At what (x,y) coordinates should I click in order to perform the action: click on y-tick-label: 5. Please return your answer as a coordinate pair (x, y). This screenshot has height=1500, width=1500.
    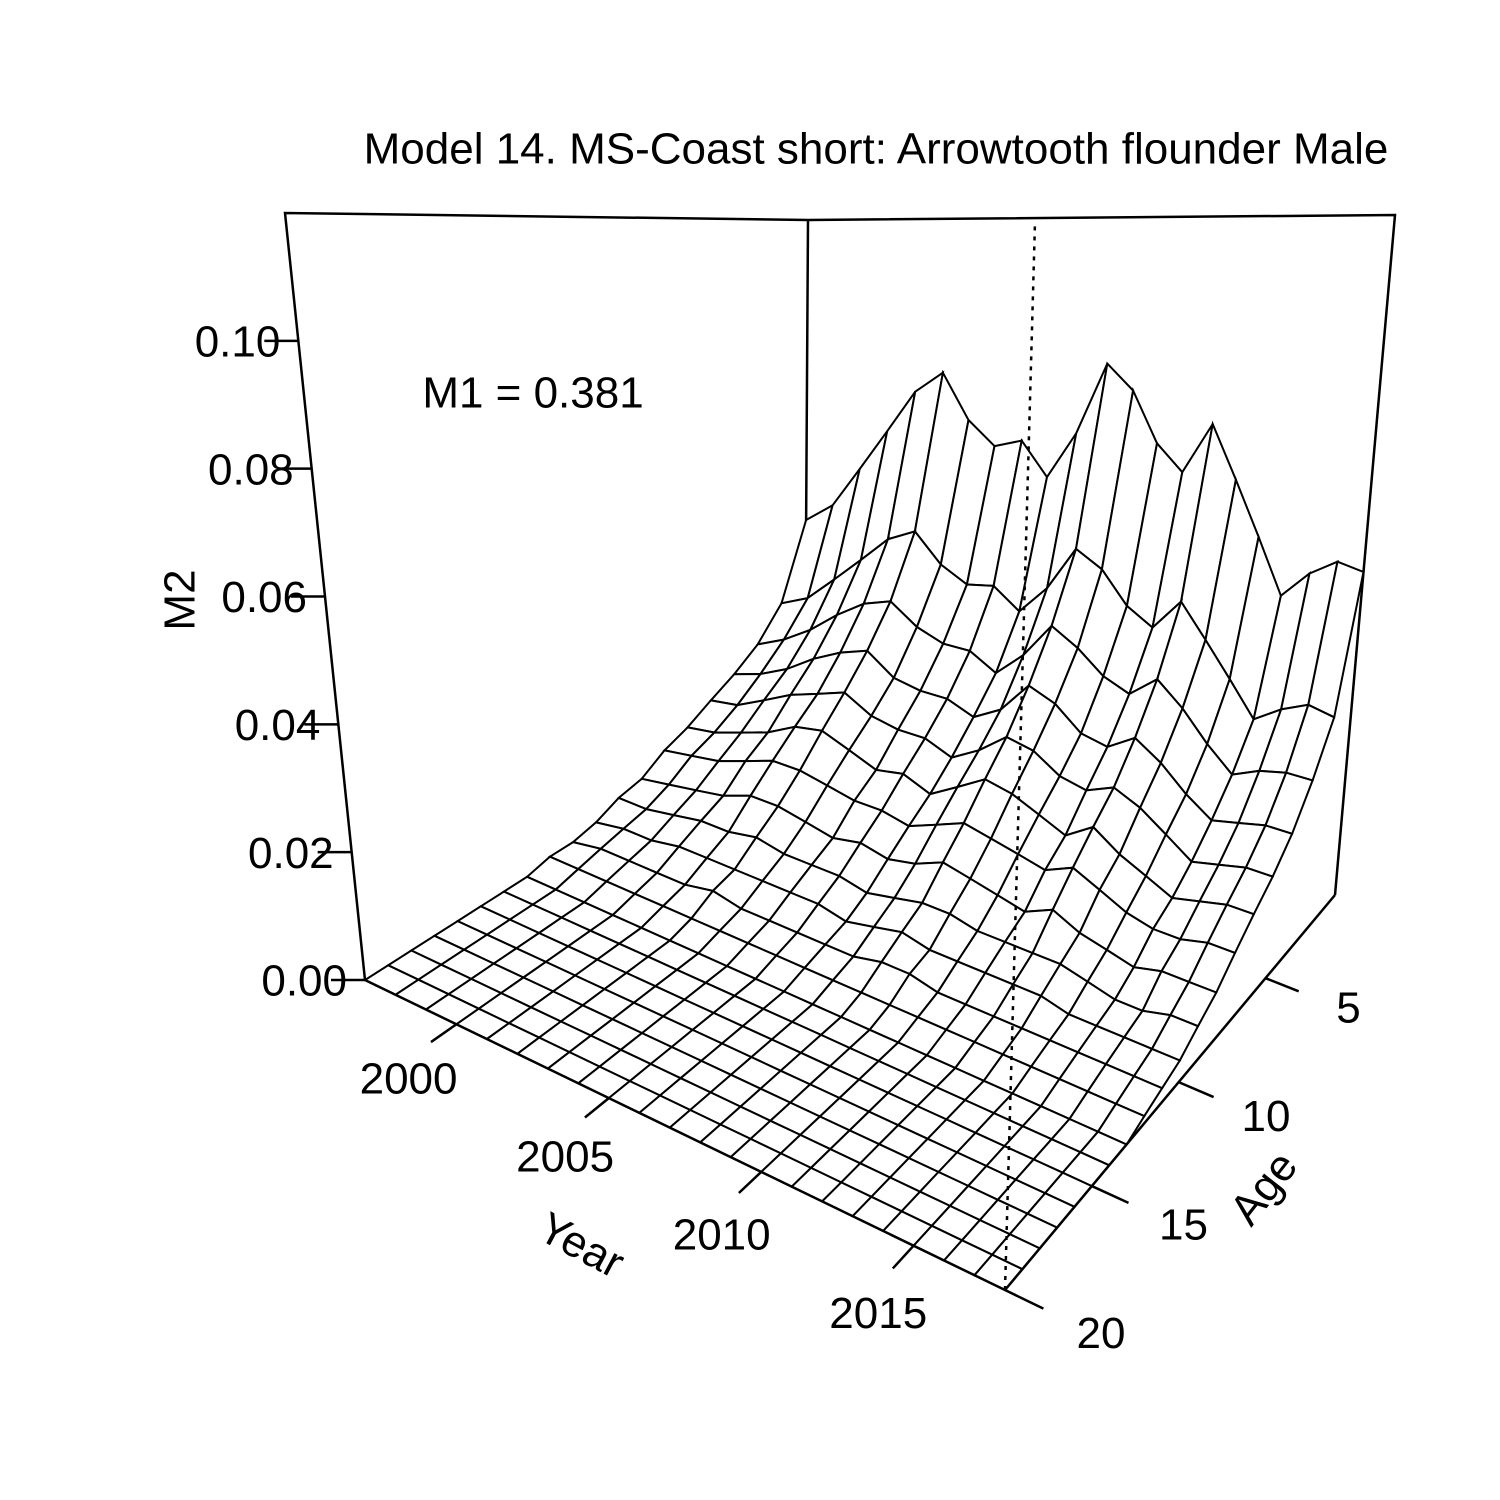
    Looking at the image, I should click on (1348, 1008).